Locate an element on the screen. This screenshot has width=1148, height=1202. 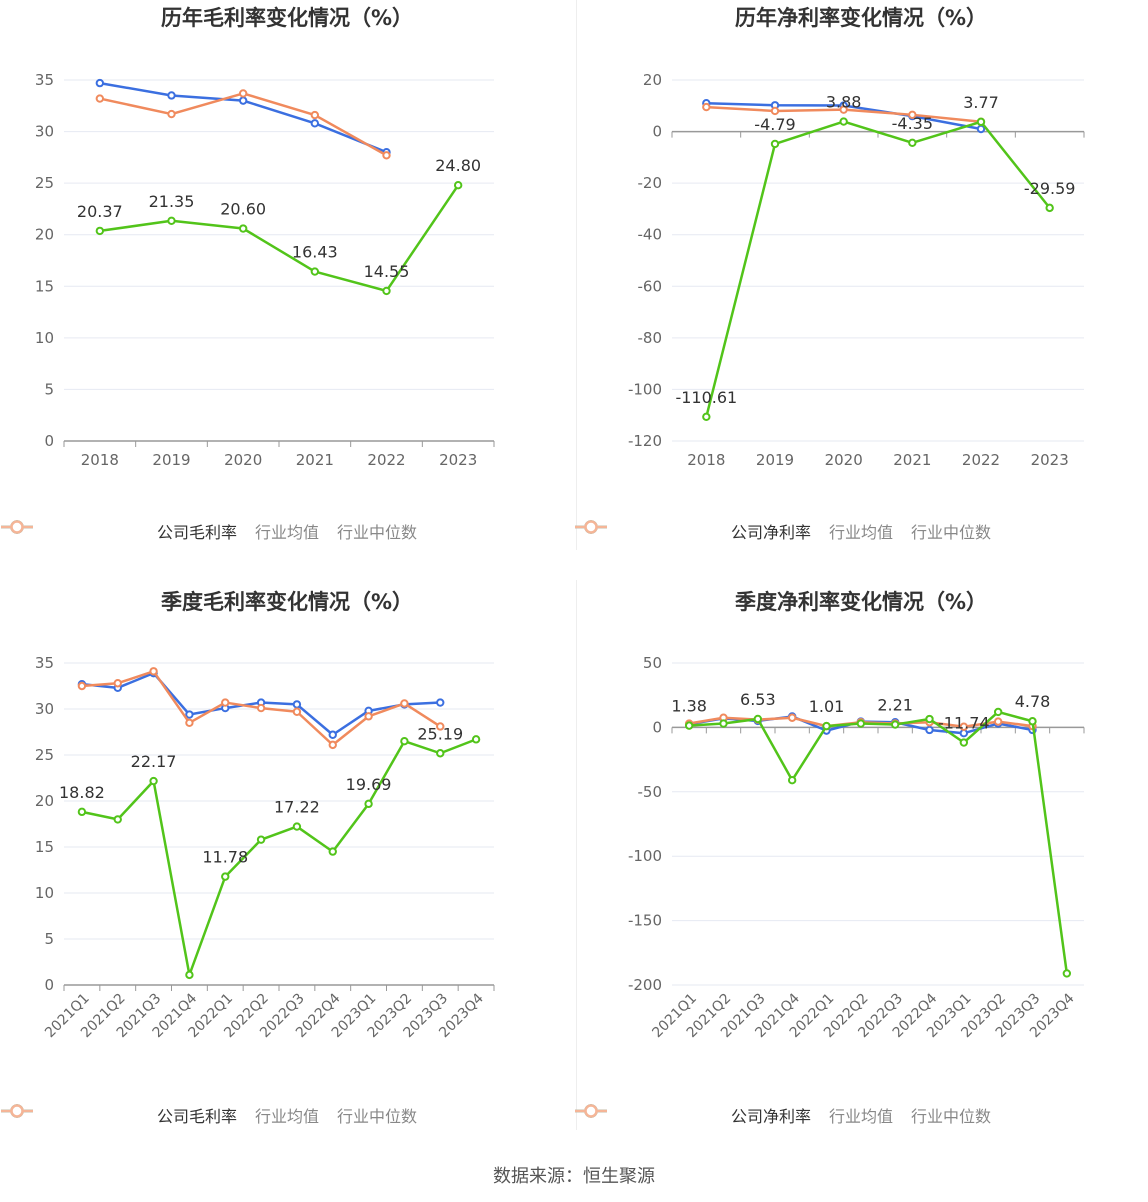
data-label: 1.01 is located at coordinates (827, 706).